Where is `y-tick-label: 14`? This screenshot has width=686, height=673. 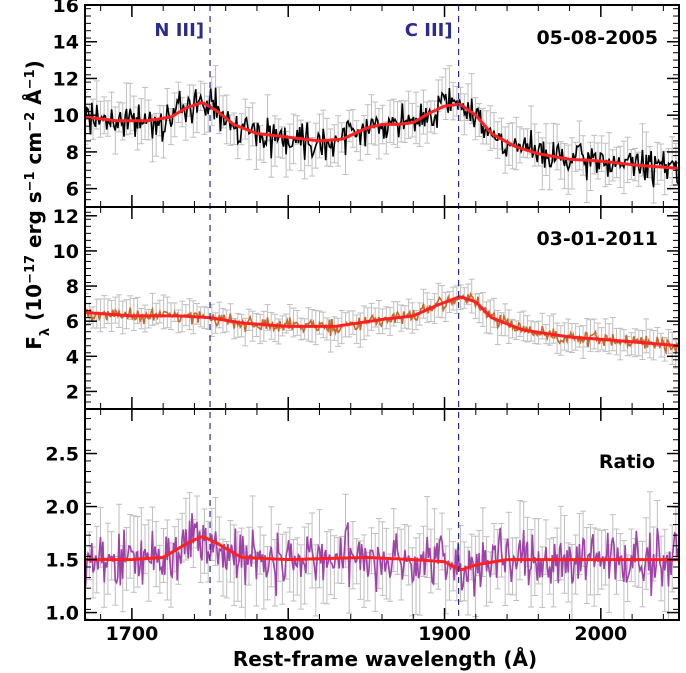 y-tick-label: 14 is located at coordinates (66, 43).